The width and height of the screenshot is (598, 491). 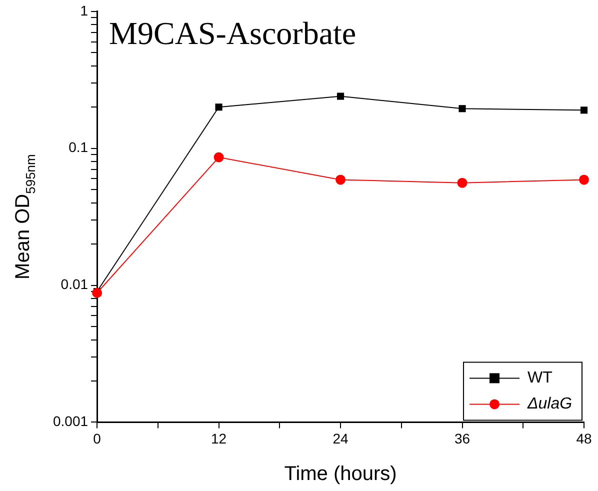 I want to click on x-tick-label: 24, so click(x=340, y=438).